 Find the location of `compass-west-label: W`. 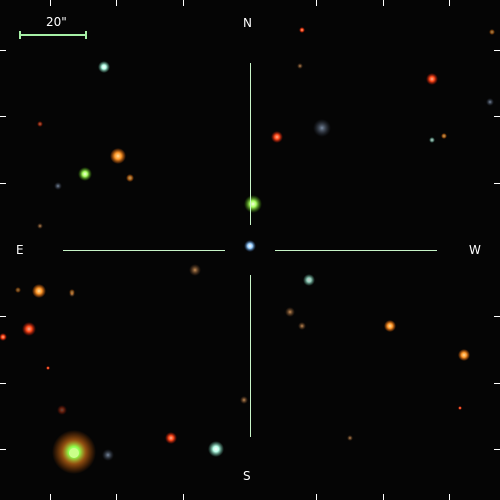

compass-west-label: W is located at coordinates (475, 250).